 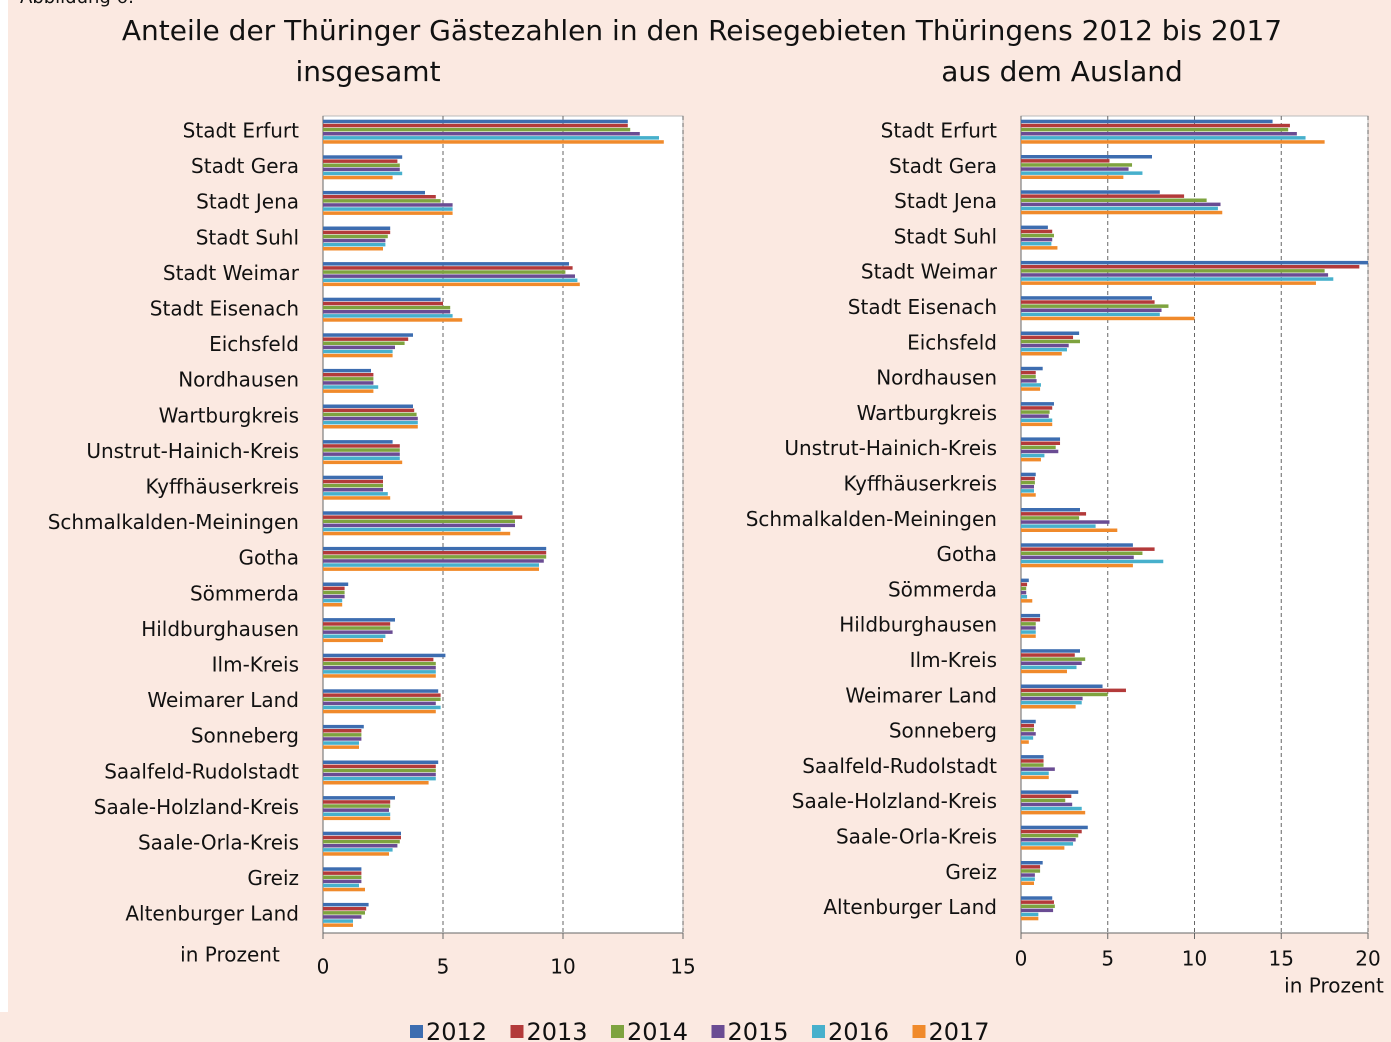 What do you see at coordinates (223, 700) in the screenshot?
I see `category-label: Weimarer Land` at bounding box center [223, 700].